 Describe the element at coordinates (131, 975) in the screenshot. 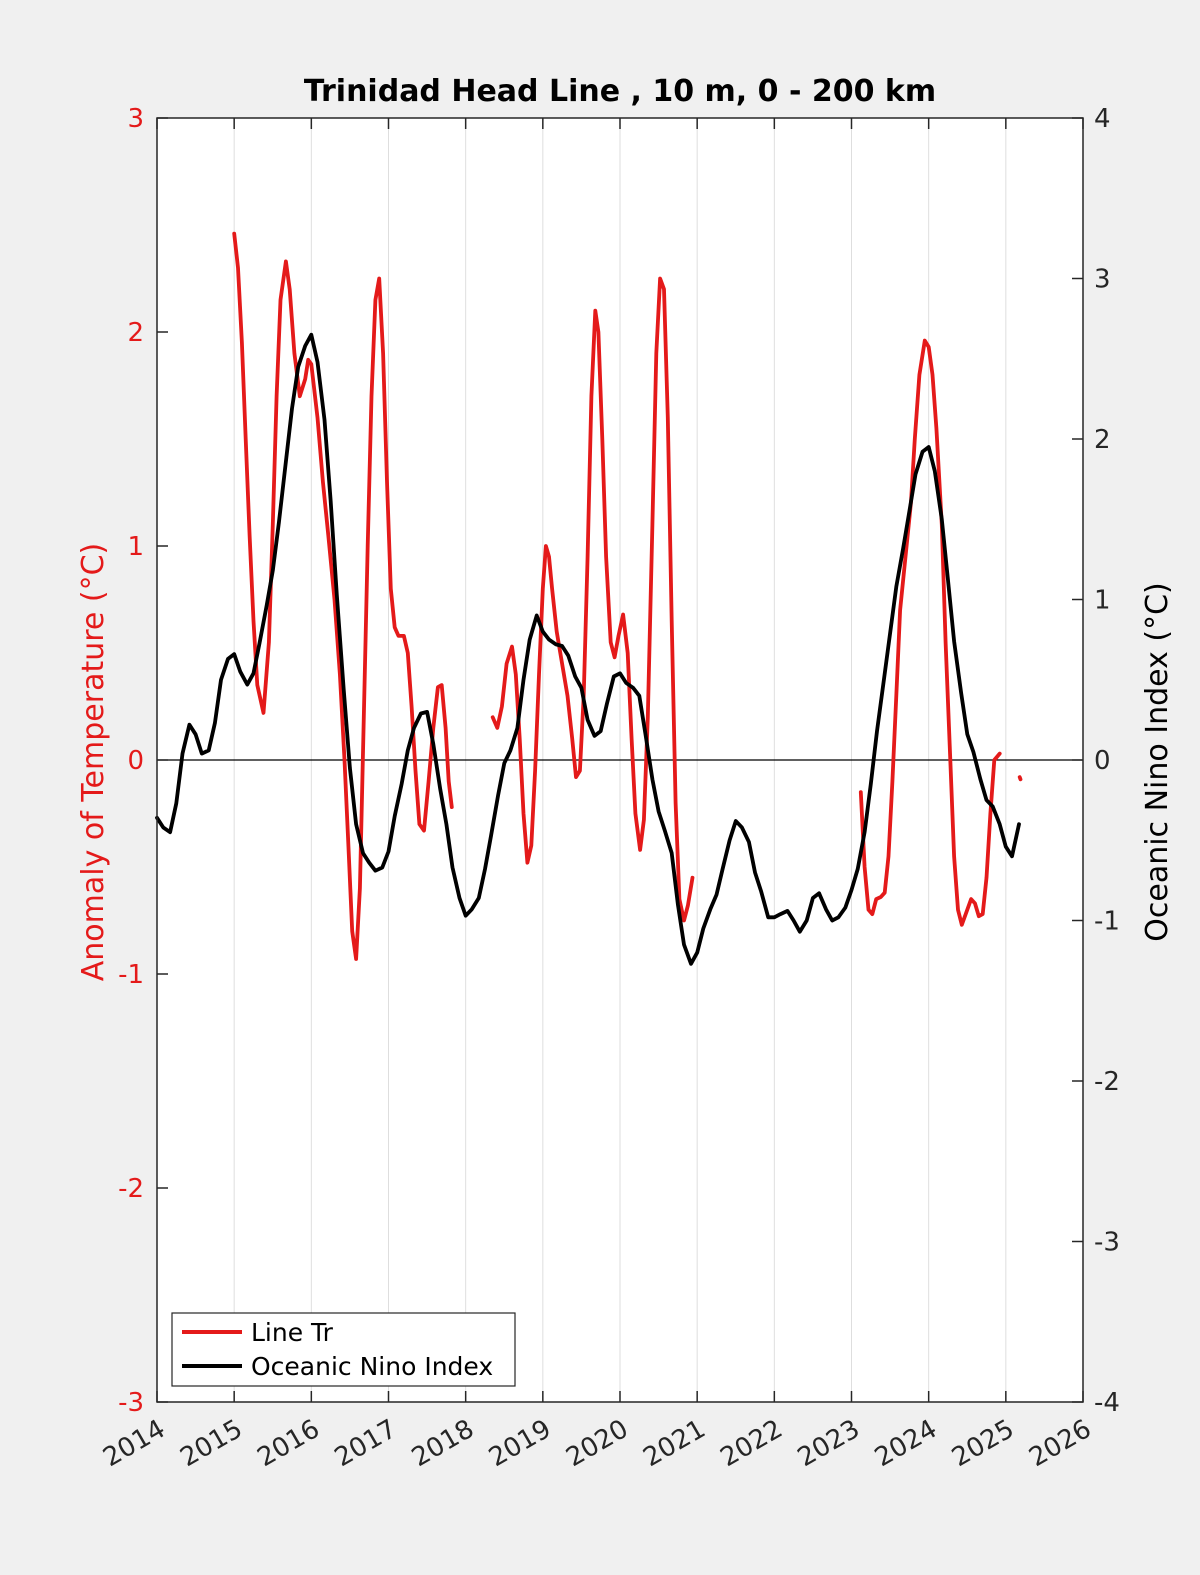

I see `y-left-tick-label: -1` at that location.